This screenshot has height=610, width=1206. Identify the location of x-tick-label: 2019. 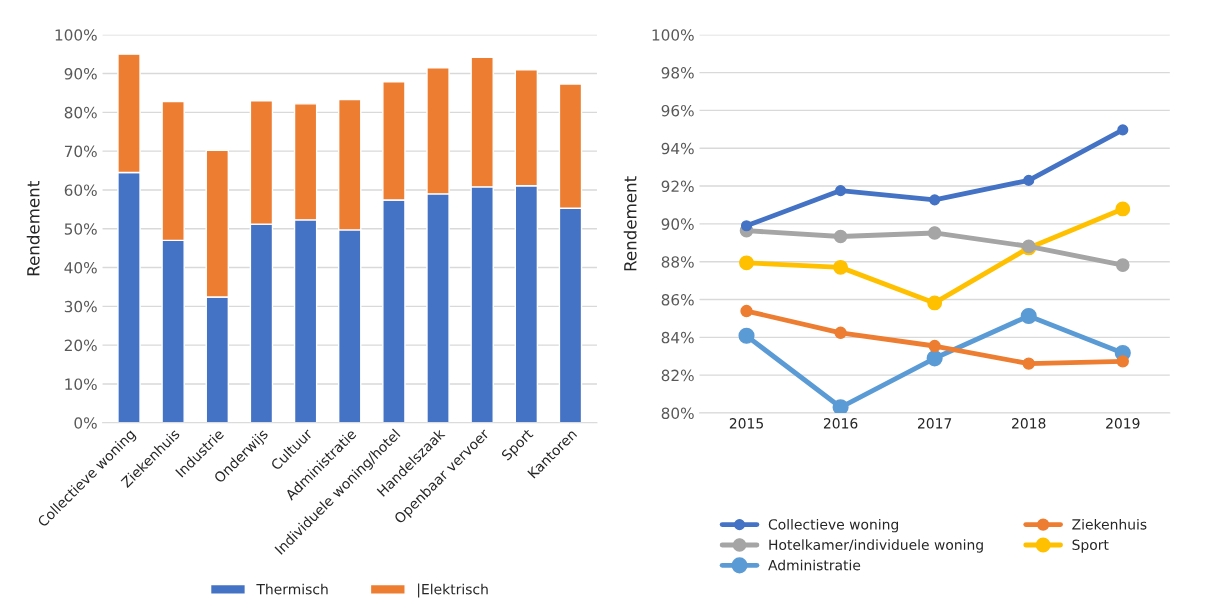
(1123, 423).